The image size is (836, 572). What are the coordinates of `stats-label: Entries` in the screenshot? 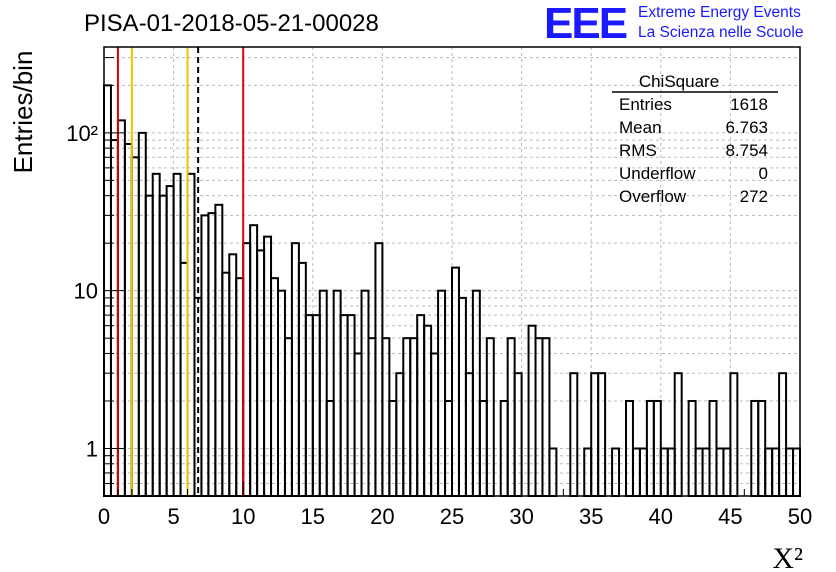 It's located at (645, 104).